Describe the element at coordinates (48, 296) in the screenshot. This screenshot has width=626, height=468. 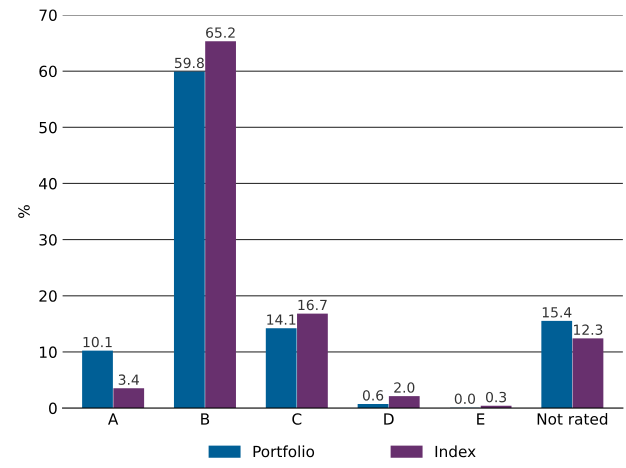
I see `y-tick-label: 20` at that location.